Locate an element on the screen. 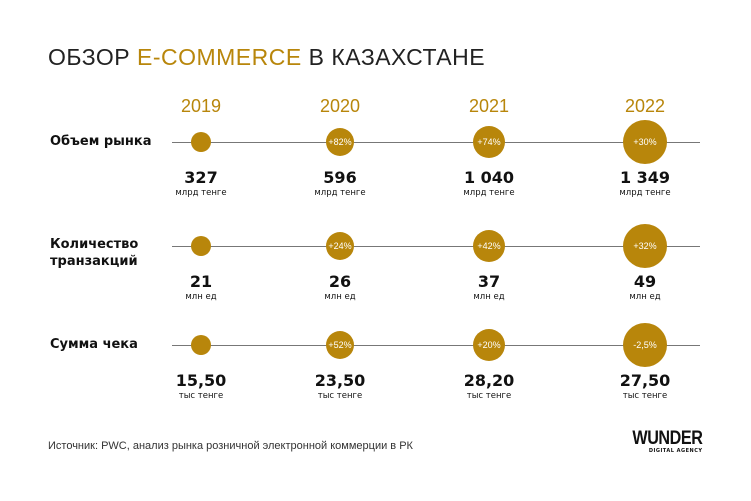  bubble: +24% is located at coordinates (340, 246).